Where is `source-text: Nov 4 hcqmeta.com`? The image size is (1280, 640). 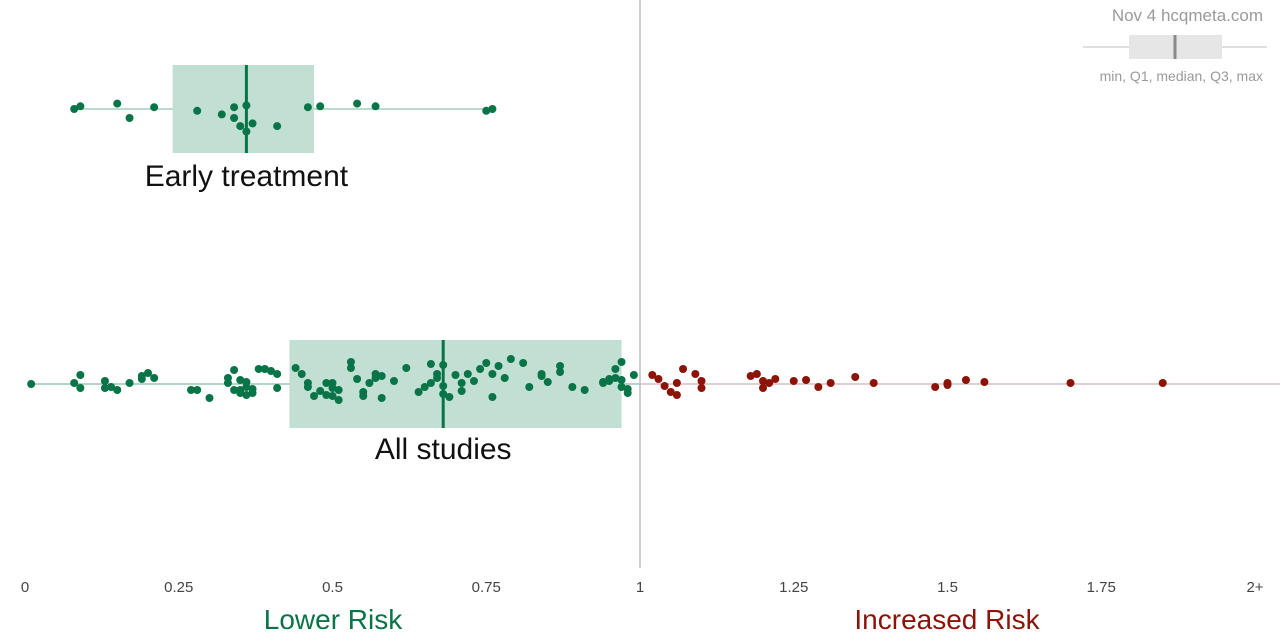
source-text: Nov 4 hcqmeta.com is located at coordinates (1187, 15).